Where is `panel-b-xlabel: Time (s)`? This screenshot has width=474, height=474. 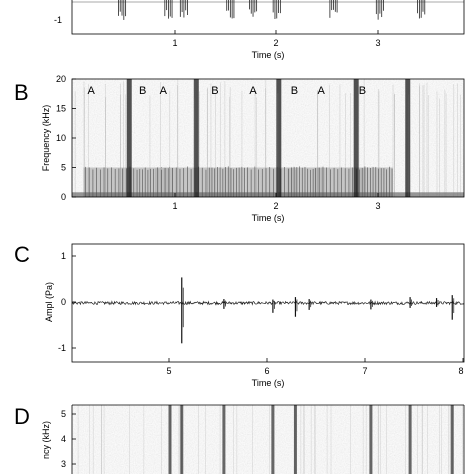
panel-b-xlabel: Time (s) is located at coordinates (268, 218).